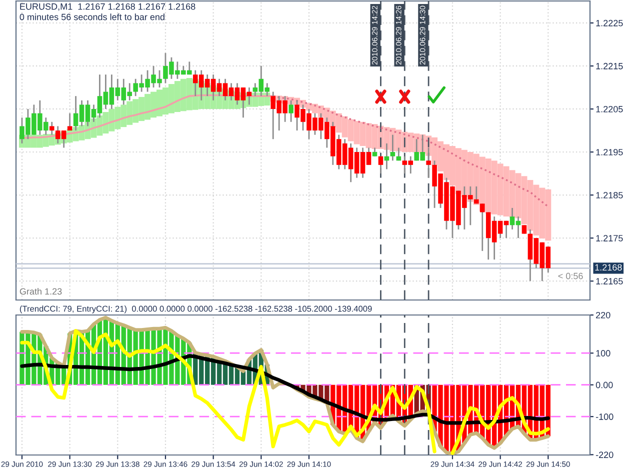 The width and height of the screenshot is (625, 469). What do you see at coordinates (609, 195) in the screenshot?
I see `y-tick-label: 1.2185` at bounding box center [609, 195].